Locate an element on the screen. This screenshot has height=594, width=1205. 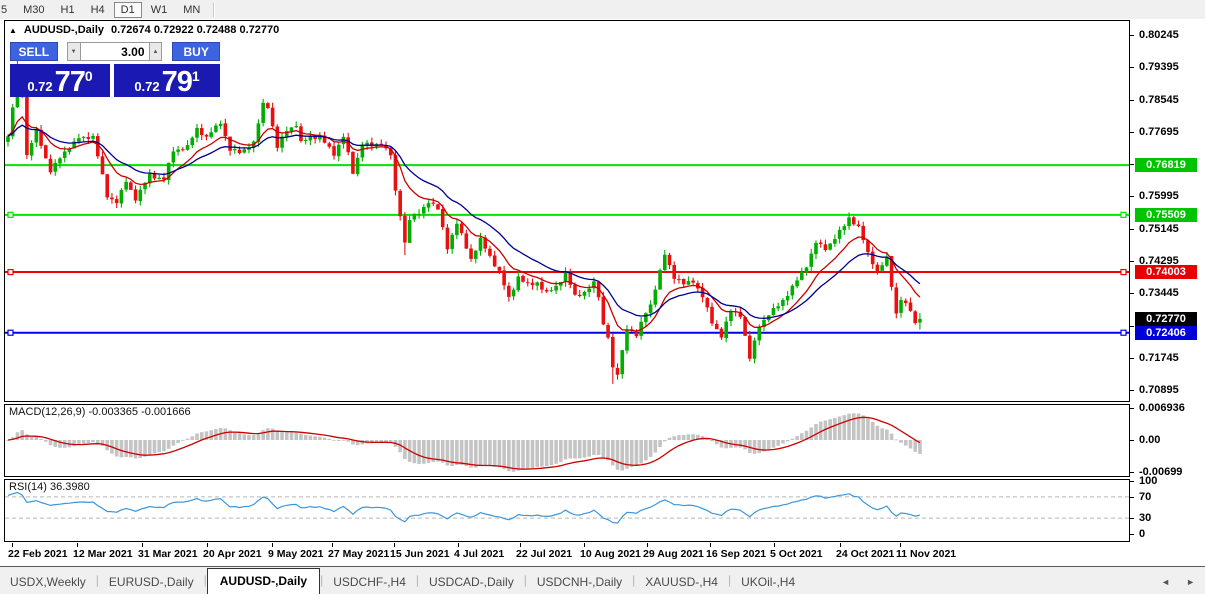
timeframe-button-w1: W1 is located at coordinates (159, 9).